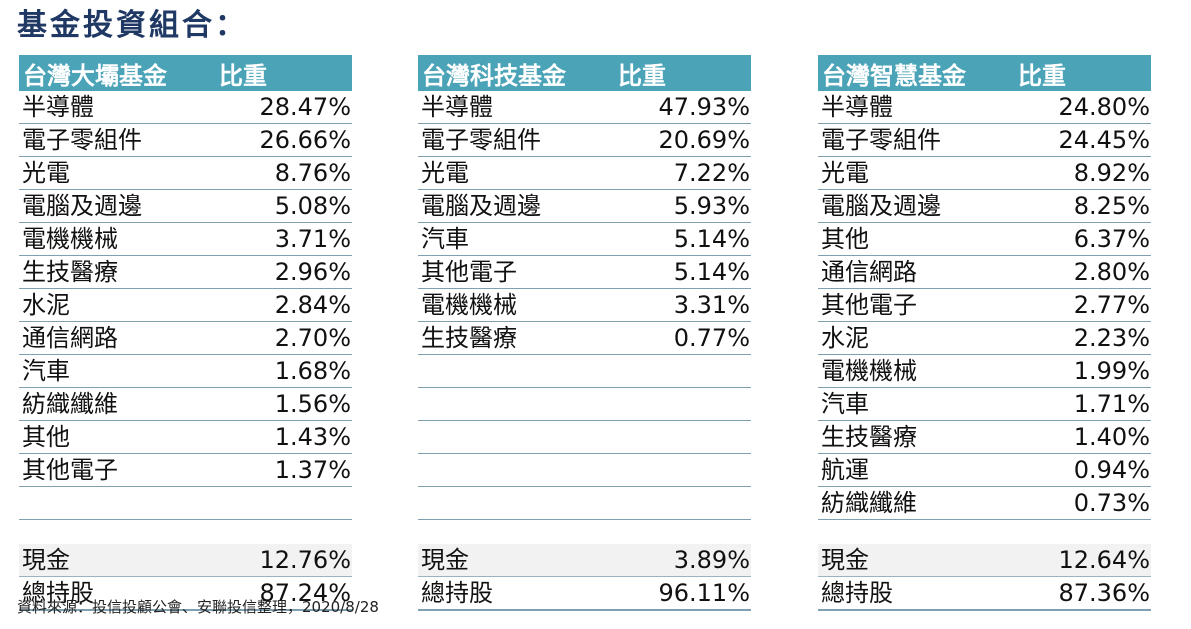 Image resolution: width=1191 pixels, height=629 pixels. What do you see at coordinates (119, 173) in the screenshot?
I see `sector-cell: 光電` at bounding box center [119, 173].